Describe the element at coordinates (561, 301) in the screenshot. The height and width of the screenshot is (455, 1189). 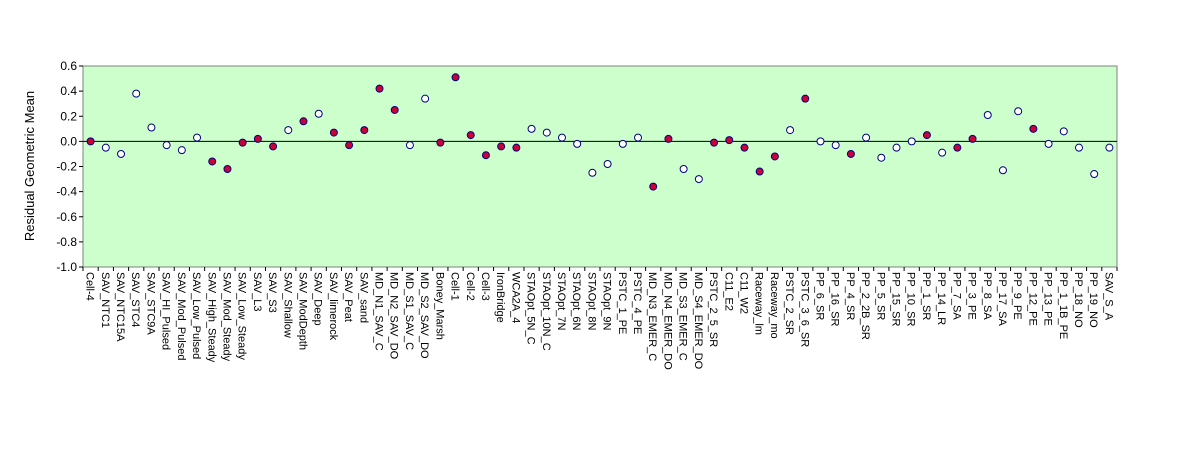
I see `x-tick-label: STAOpt_7N` at that location.